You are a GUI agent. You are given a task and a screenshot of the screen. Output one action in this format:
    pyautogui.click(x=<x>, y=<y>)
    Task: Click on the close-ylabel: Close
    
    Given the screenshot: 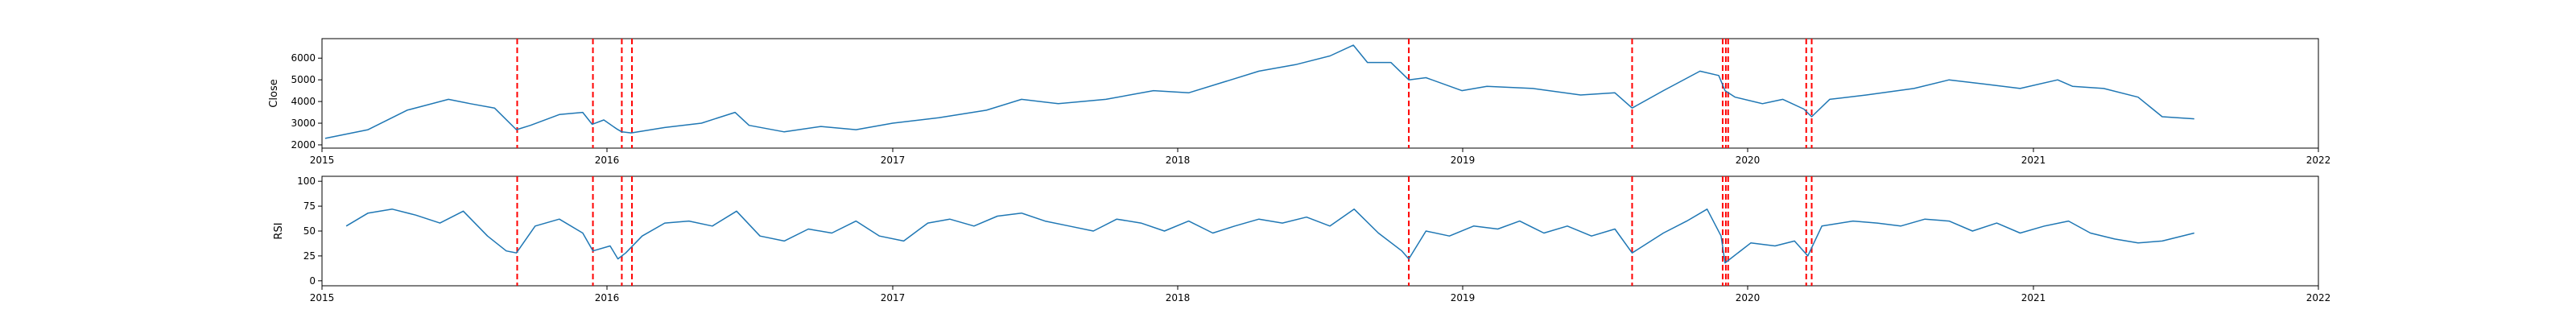 What is the action you would take?
    pyautogui.click(x=274, y=93)
    